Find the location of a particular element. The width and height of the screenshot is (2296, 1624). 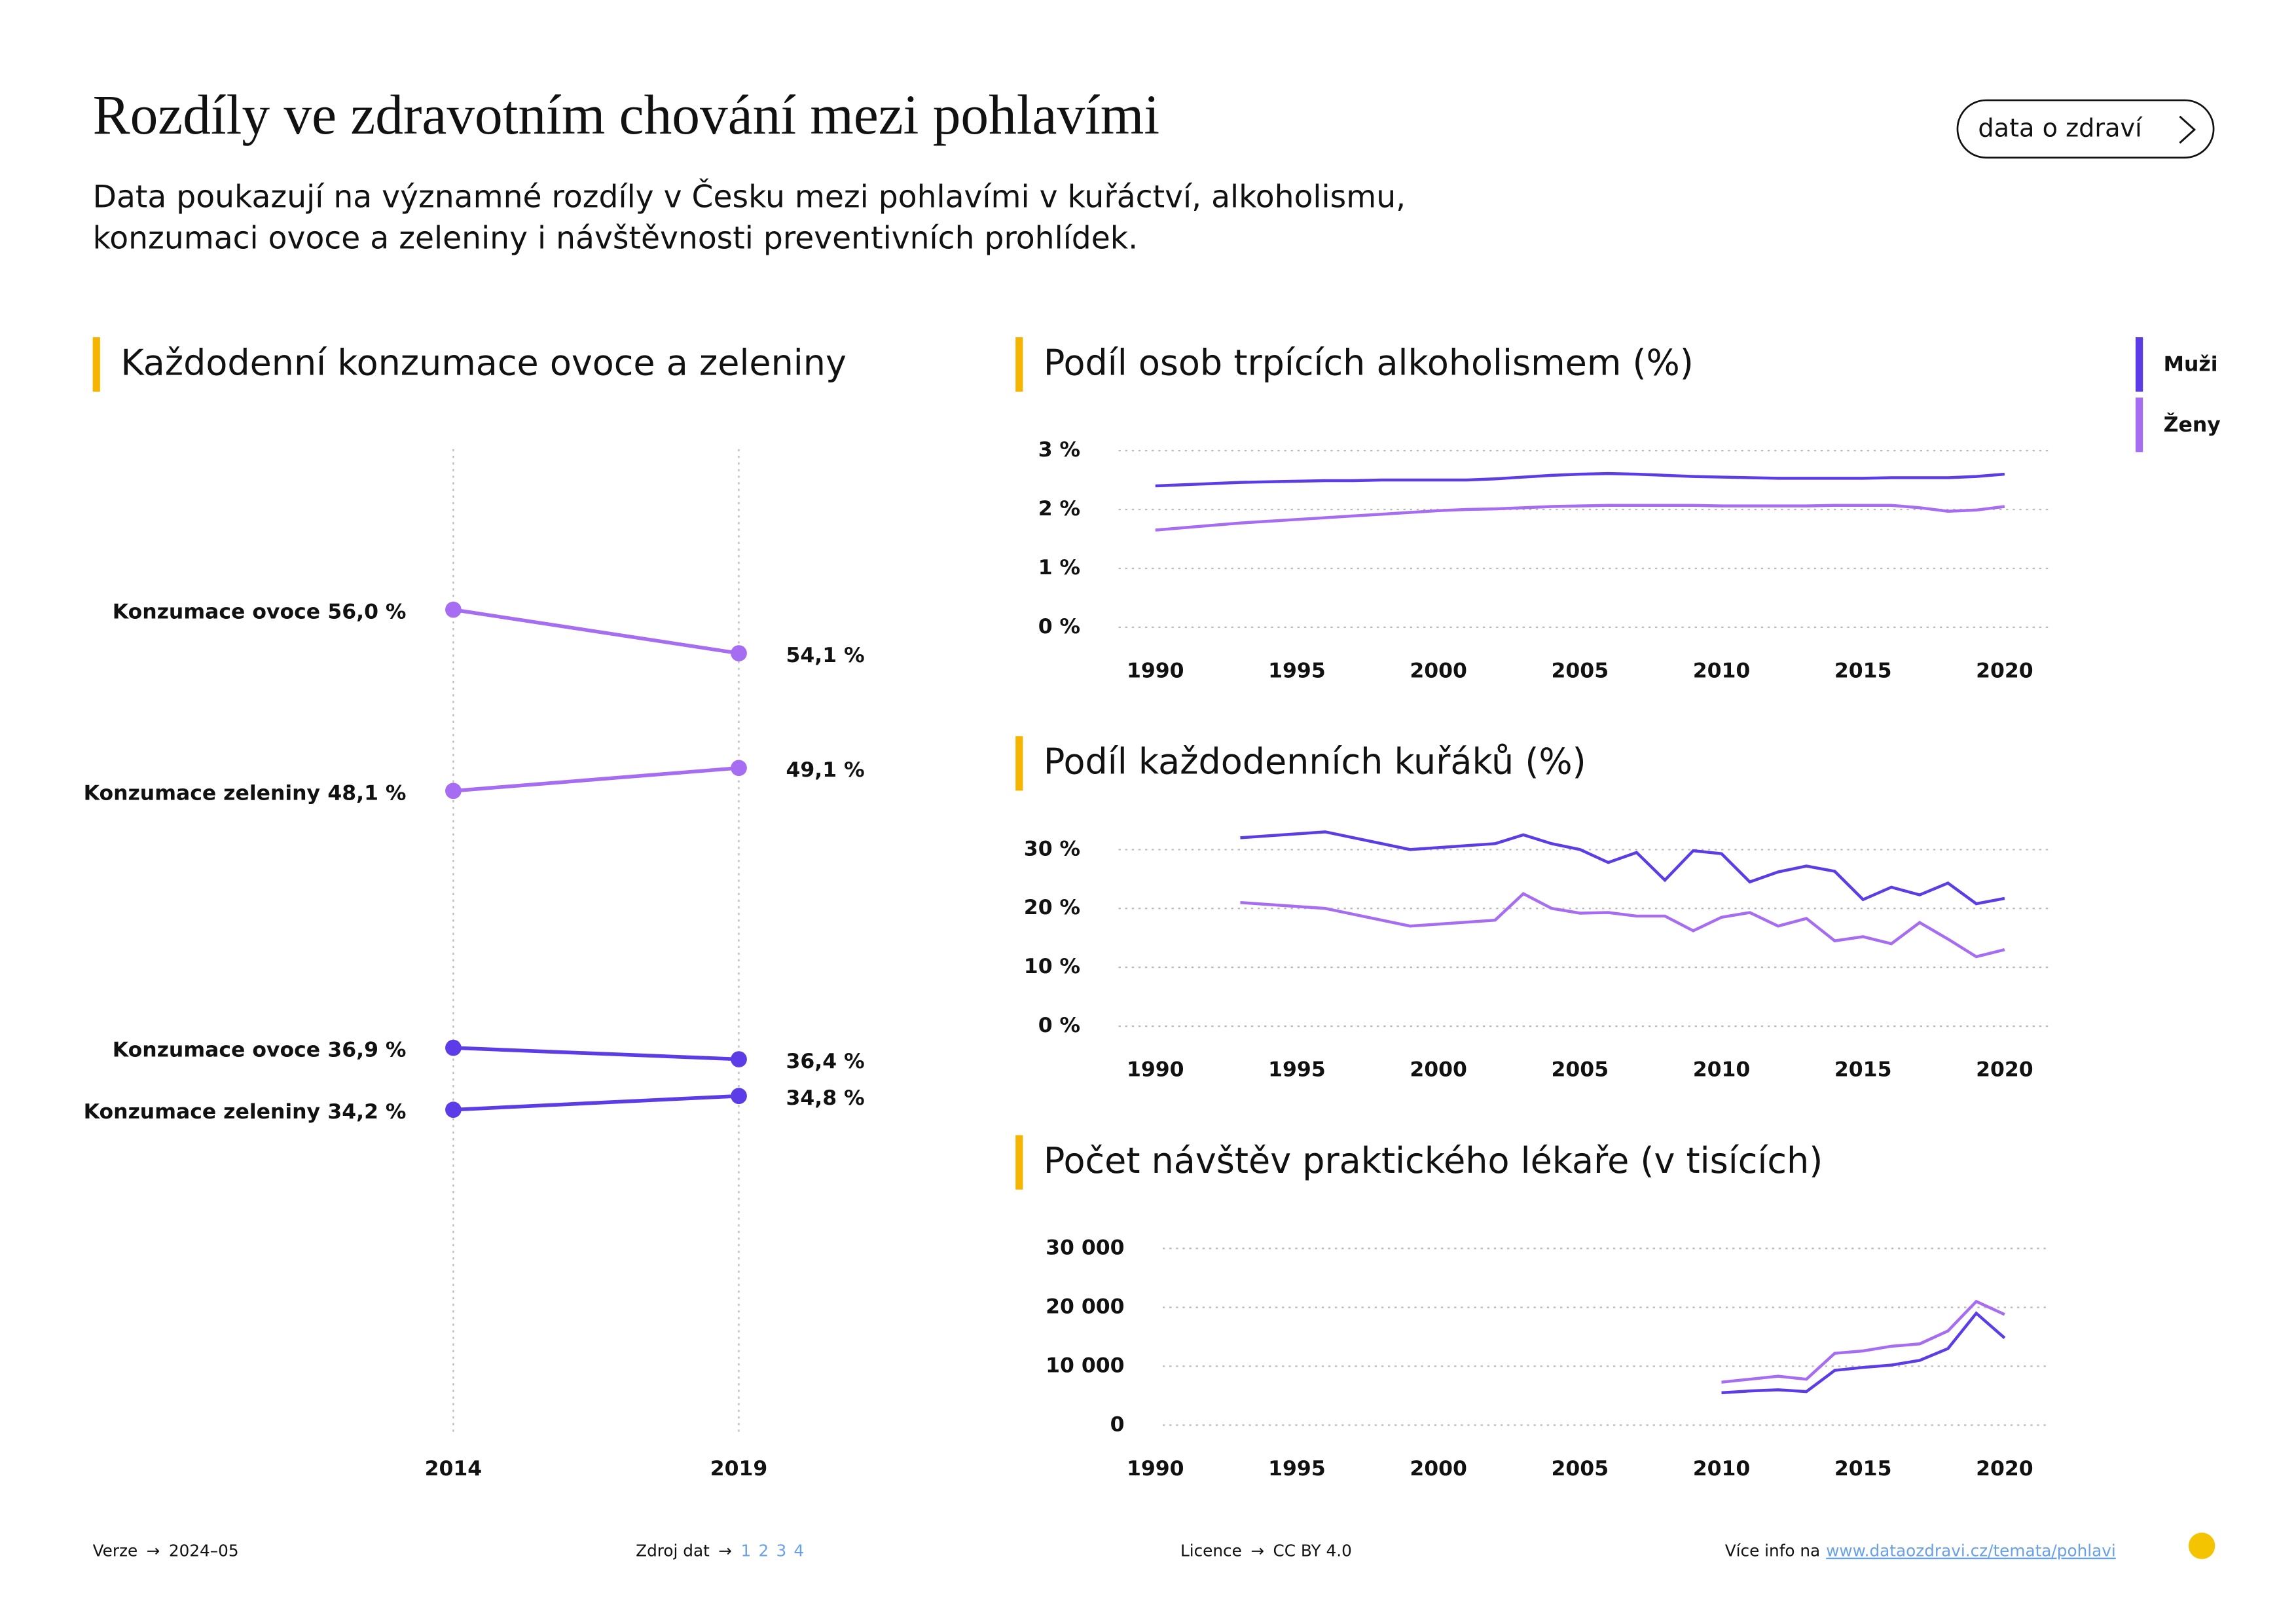

y-tick-label: 30 000 is located at coordinates (1085, 1248).